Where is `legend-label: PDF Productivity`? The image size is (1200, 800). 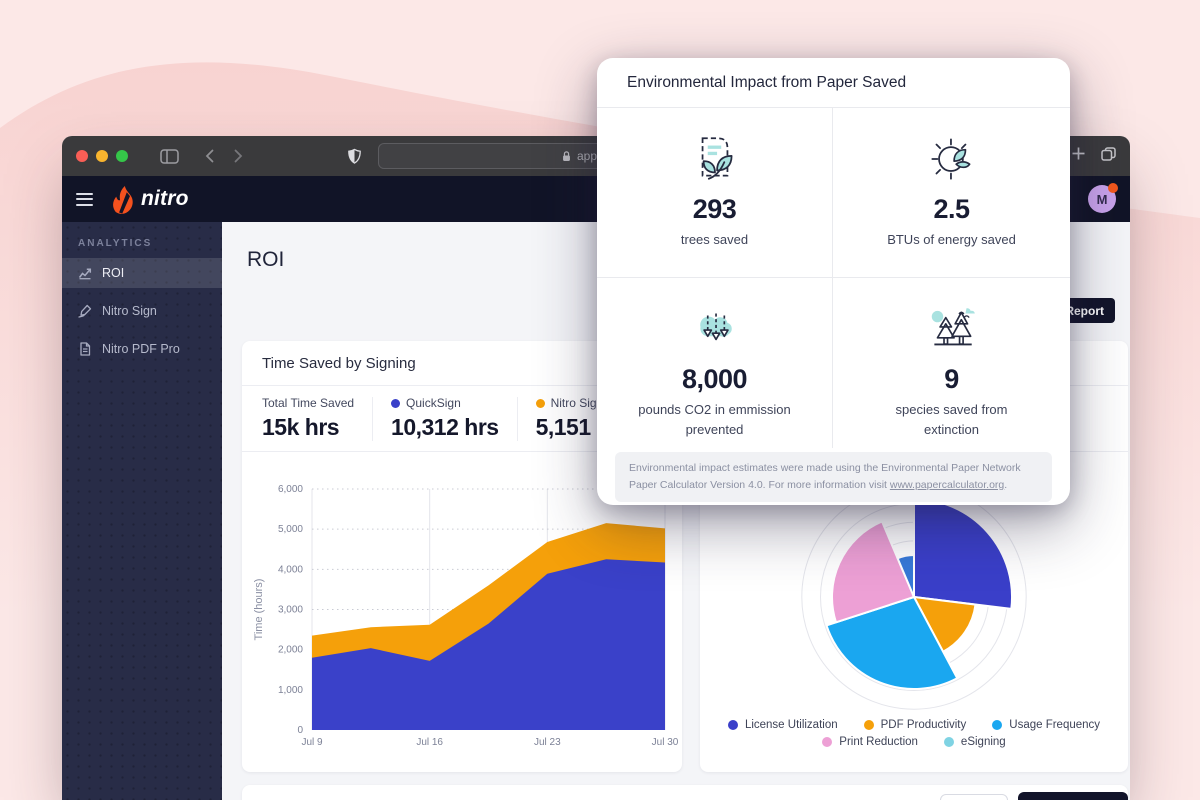
legend-label: PDF Productivity is located at coordinates (923, 725).